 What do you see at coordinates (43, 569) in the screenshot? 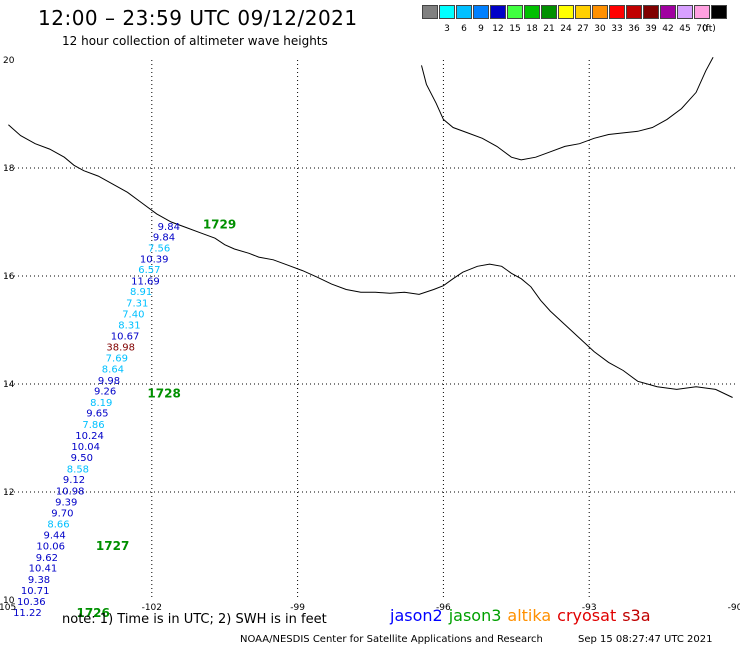
I see `swh-value-label: 10.41` at bounding box center [43, 569].